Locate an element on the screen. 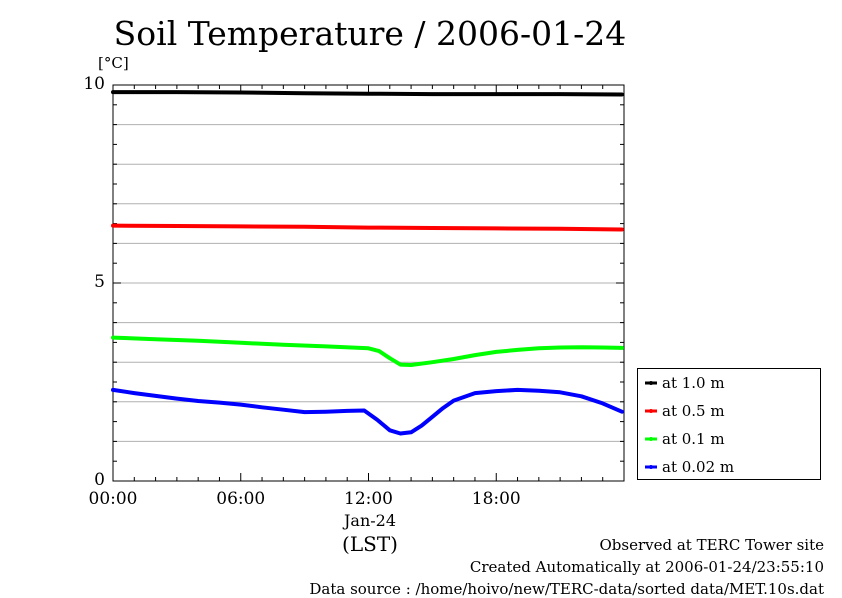  legend-label: at 1.0 m is located at coordinates (693, 383).